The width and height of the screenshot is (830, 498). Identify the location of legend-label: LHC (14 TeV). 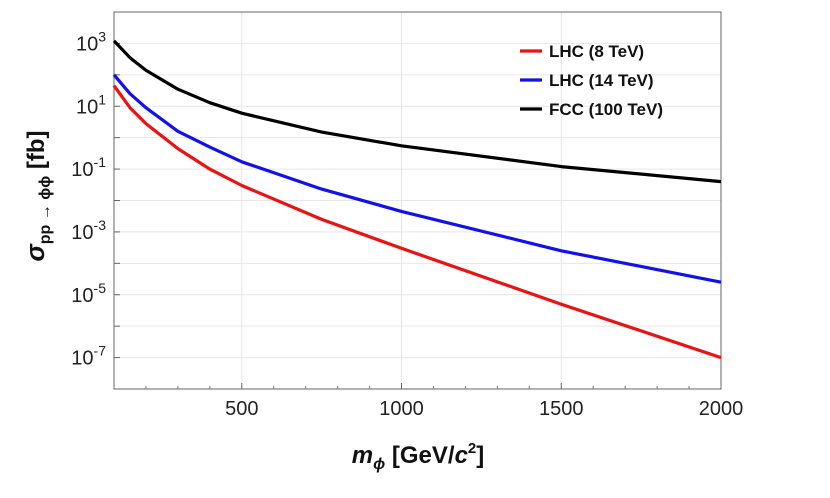
(601, 80).